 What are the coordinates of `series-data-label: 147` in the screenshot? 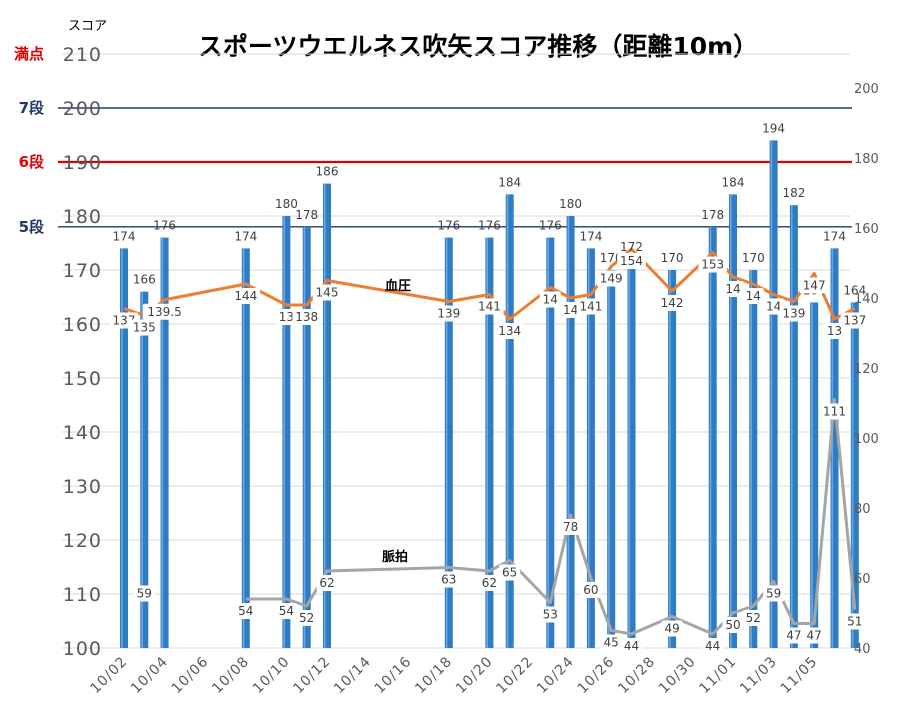 It's located at (814, 286).